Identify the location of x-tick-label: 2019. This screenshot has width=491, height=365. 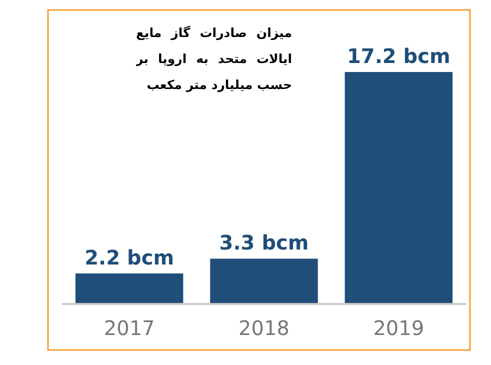
(398, 328).